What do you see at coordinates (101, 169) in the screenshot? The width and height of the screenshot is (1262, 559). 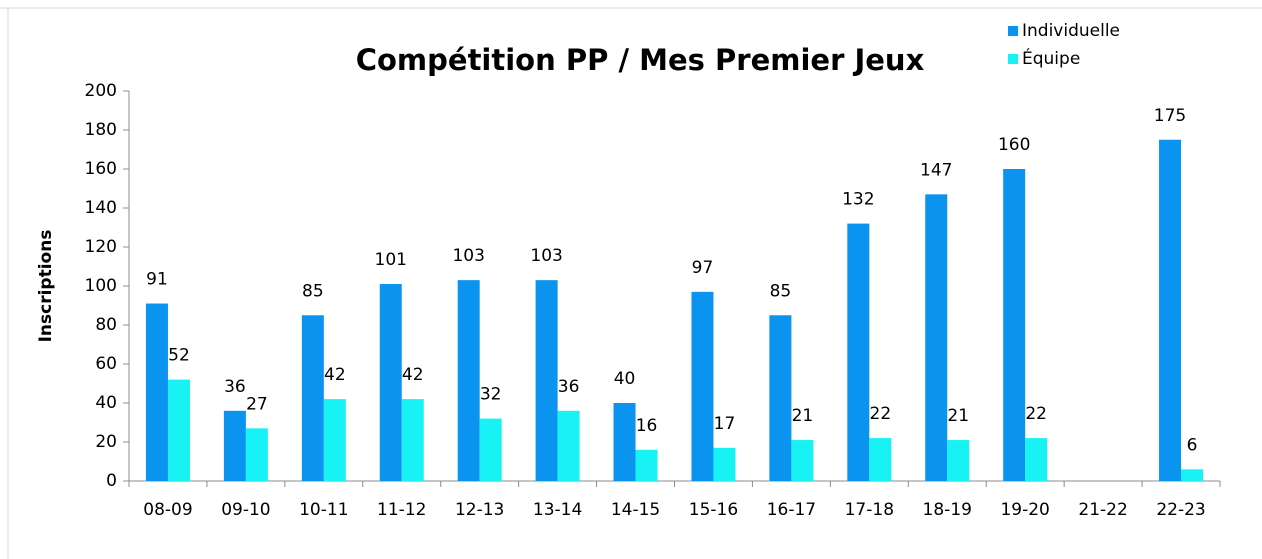 I see `y-tick-label: 160` at bounding box center [101, 169].